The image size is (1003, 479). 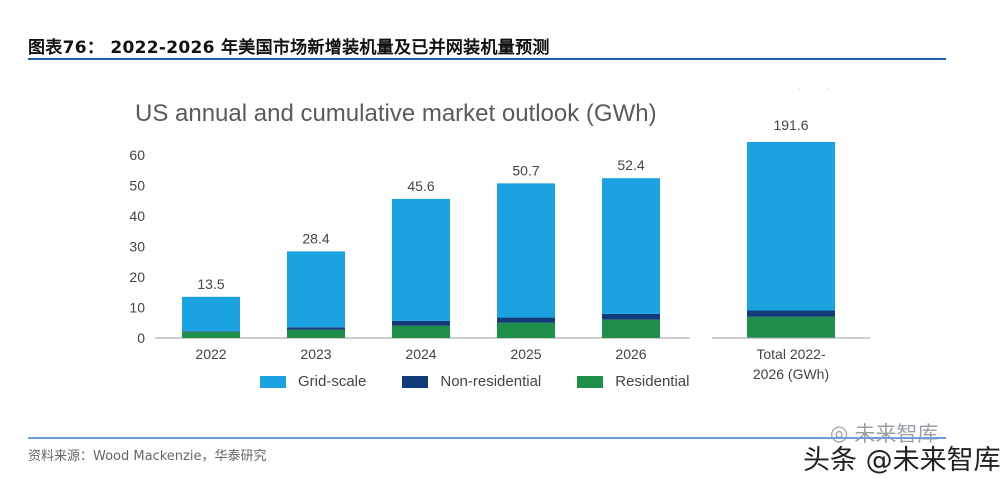 I want to click on watermark: 头条 @未来智库, so click(x=902, y=460).